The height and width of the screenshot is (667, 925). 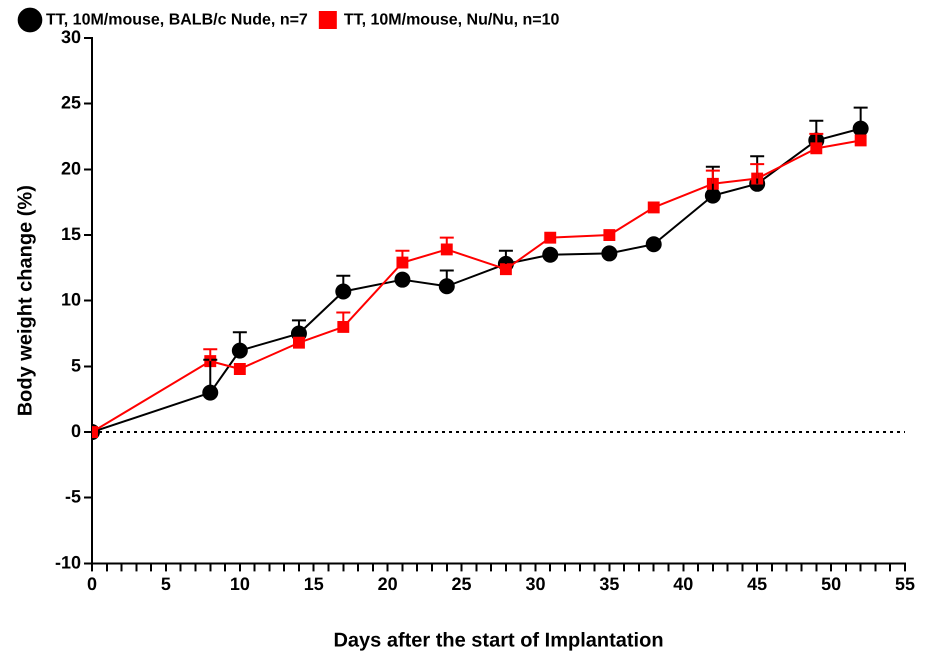 I want to click on x-tick-label: 5, so click(x=165, y=584).